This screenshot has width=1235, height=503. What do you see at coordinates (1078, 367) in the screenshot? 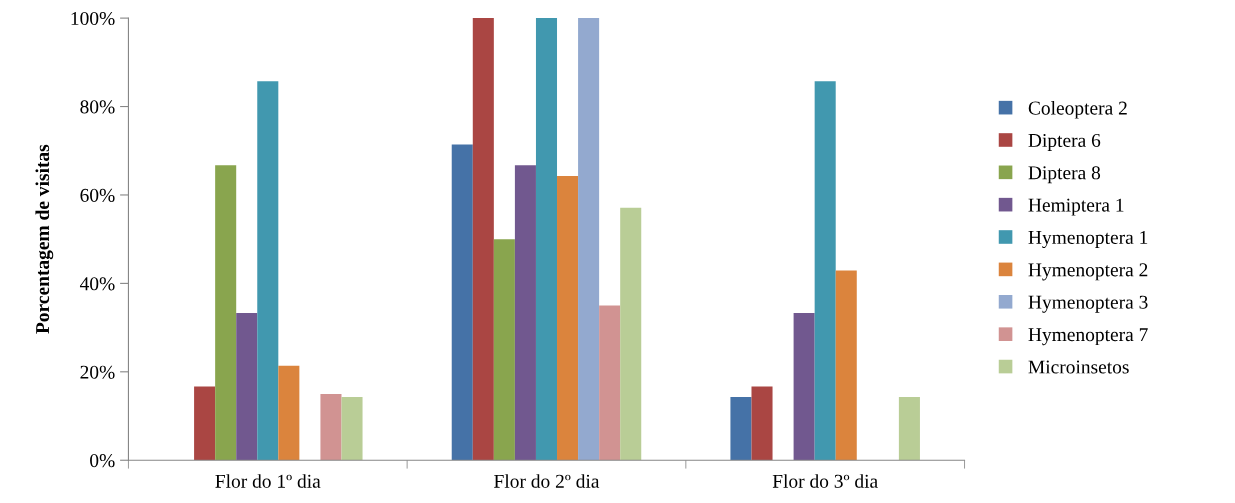
I see `legend-label: Microinsetos` at bounding box center [1078, 367].